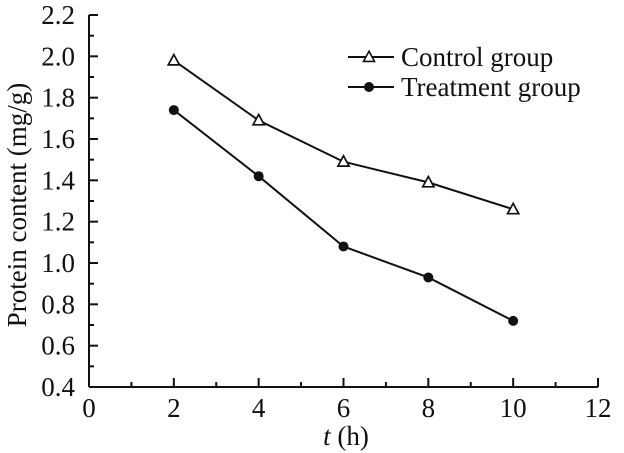 The image size is (624, 453). Describe the element at coordinates (89, 408) in the screenshot. I see `x-tick-label: 0` at that location.